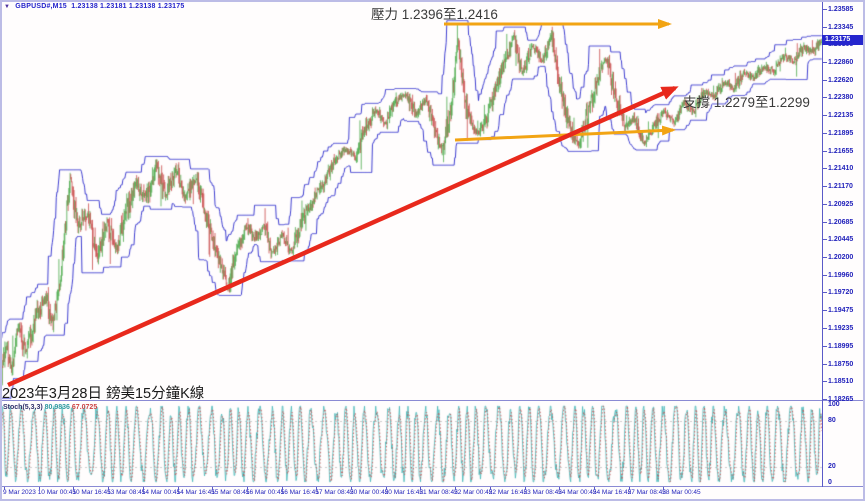 The height and width of the screenshot is (501, 865). I want to click on price-axis-label: 1.18995, so click(838, 347).